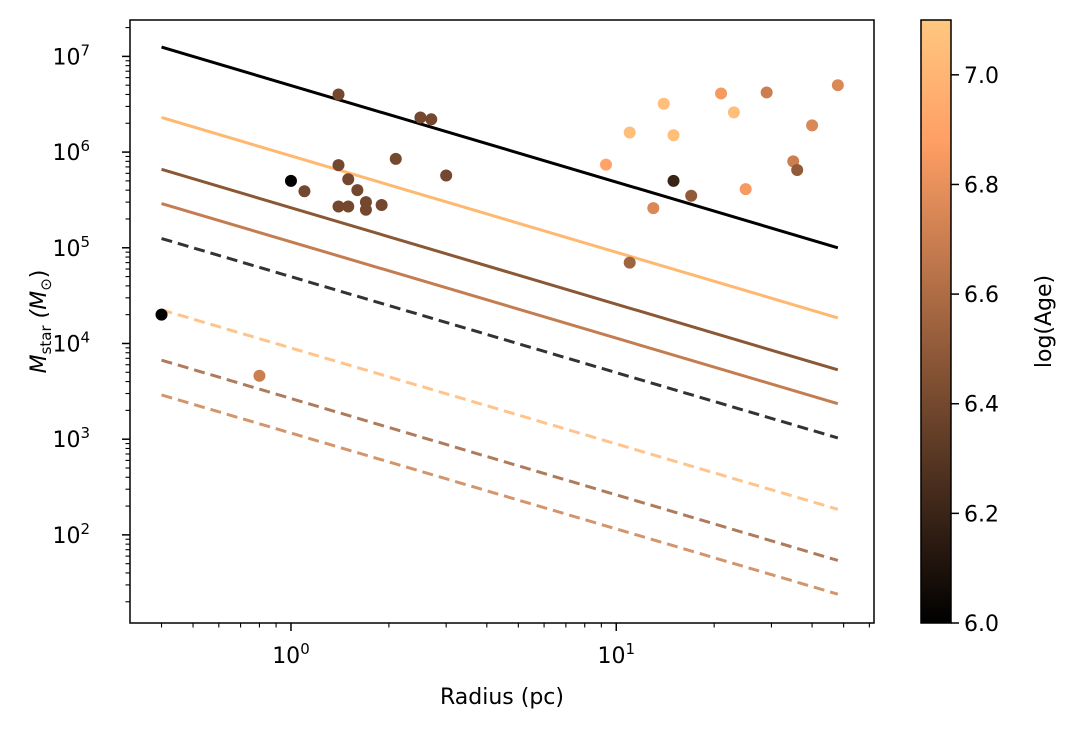  I want to click on x-tick-label: 10⁰, so click(291, 654).